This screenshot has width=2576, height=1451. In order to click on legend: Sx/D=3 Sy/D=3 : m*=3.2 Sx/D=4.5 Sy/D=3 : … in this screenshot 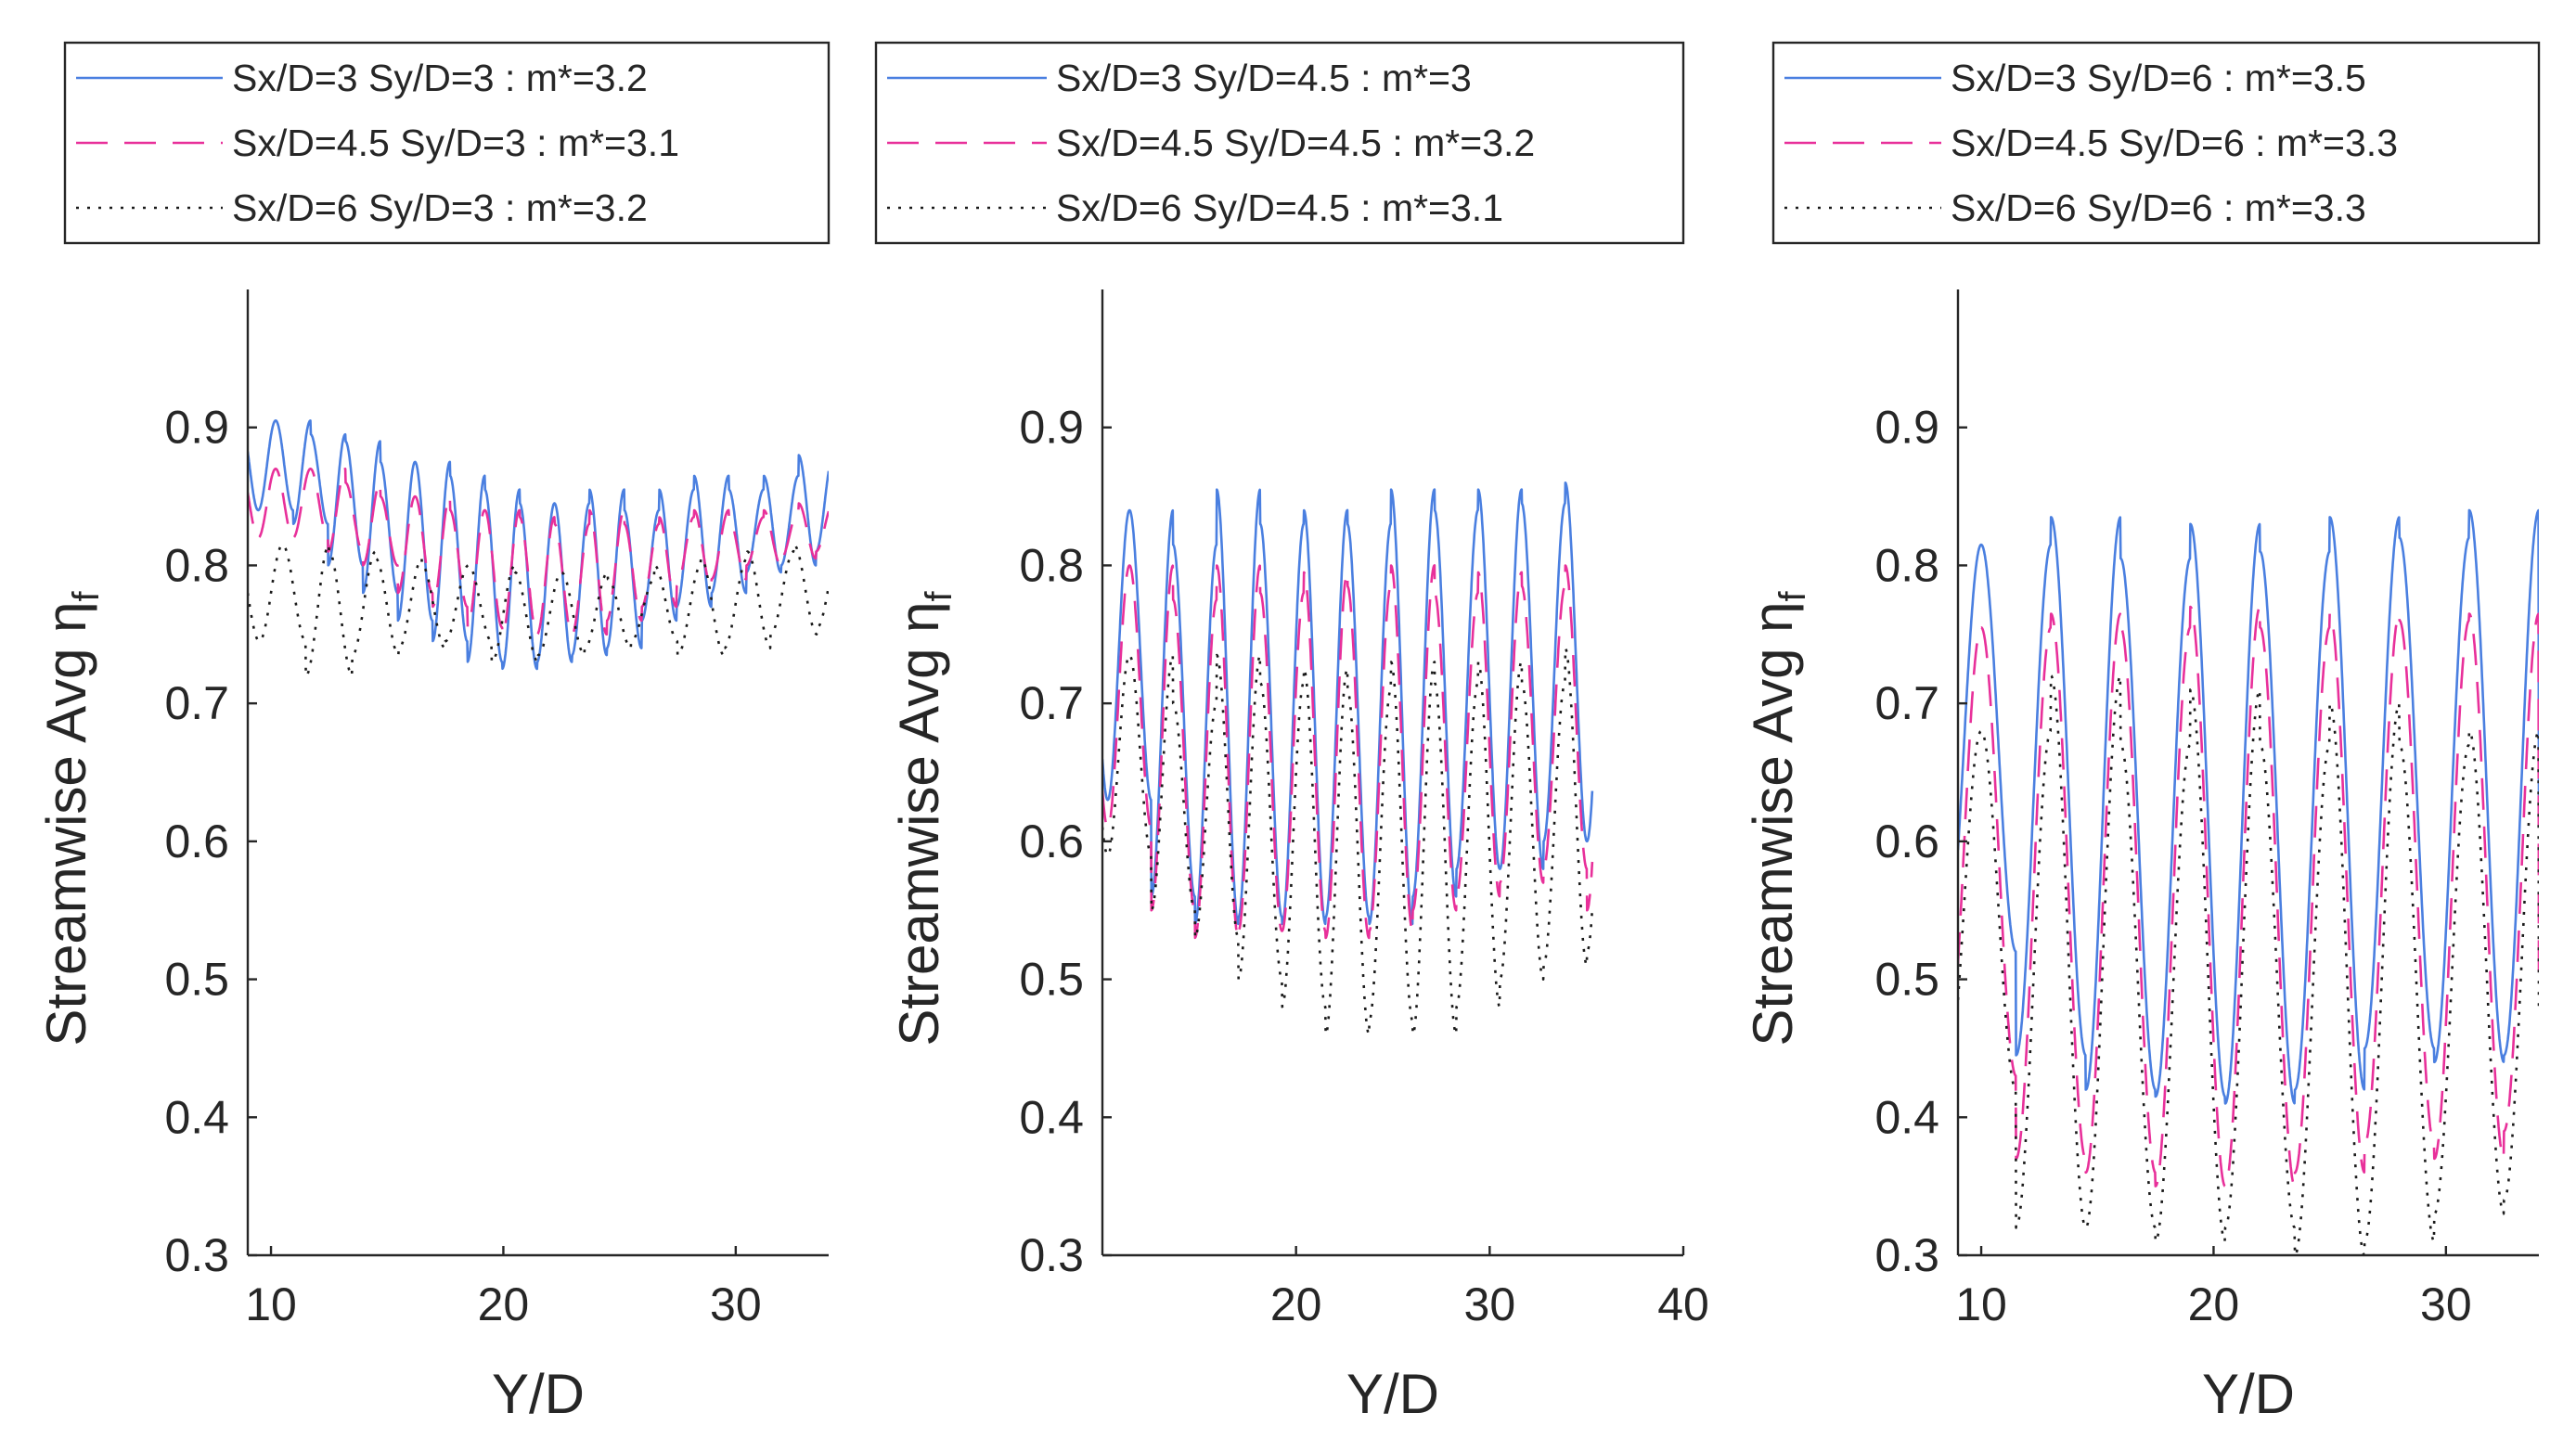, I will do `click(447, 143)`.